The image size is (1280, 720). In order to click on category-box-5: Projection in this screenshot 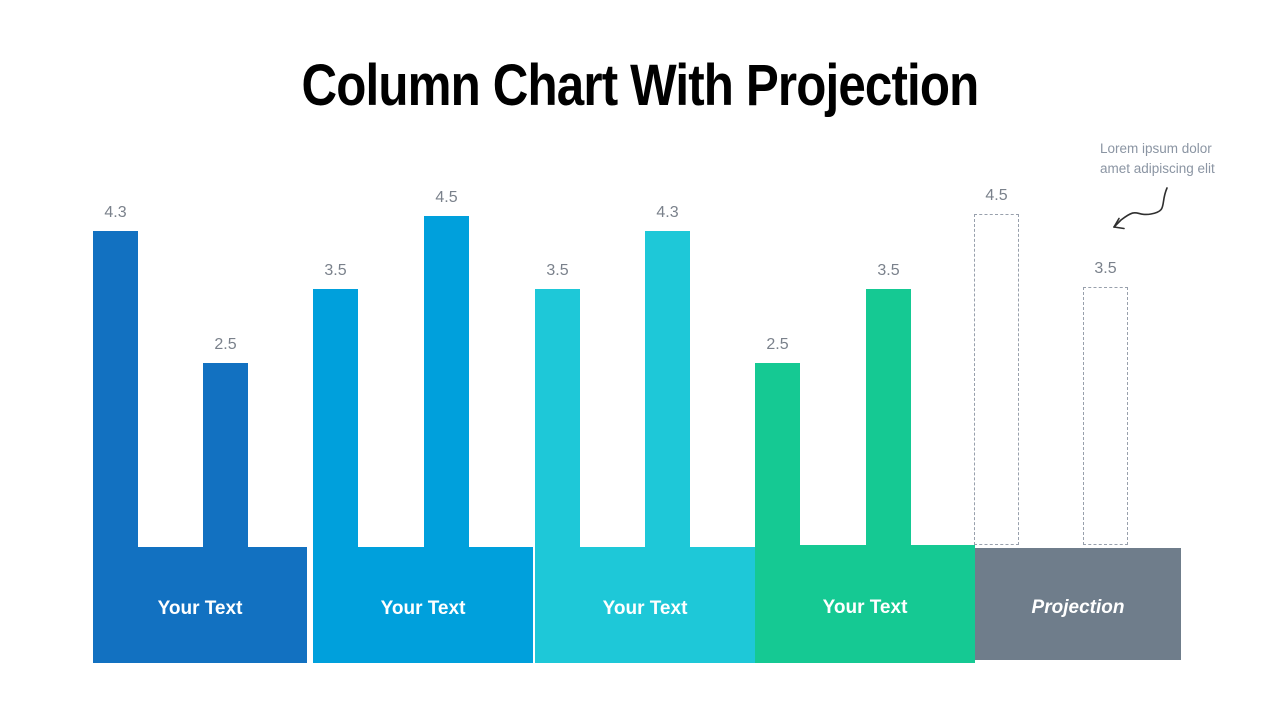, I will do `click(1078, 604)`.